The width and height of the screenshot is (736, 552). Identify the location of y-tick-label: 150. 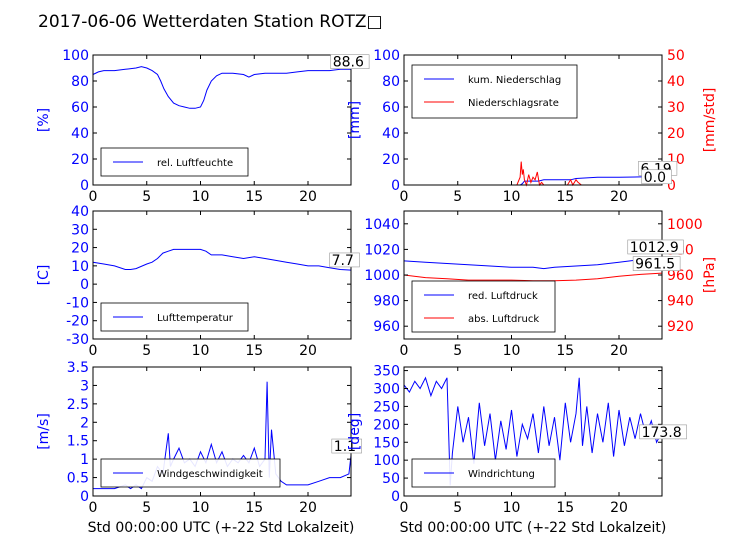
(386, 443).